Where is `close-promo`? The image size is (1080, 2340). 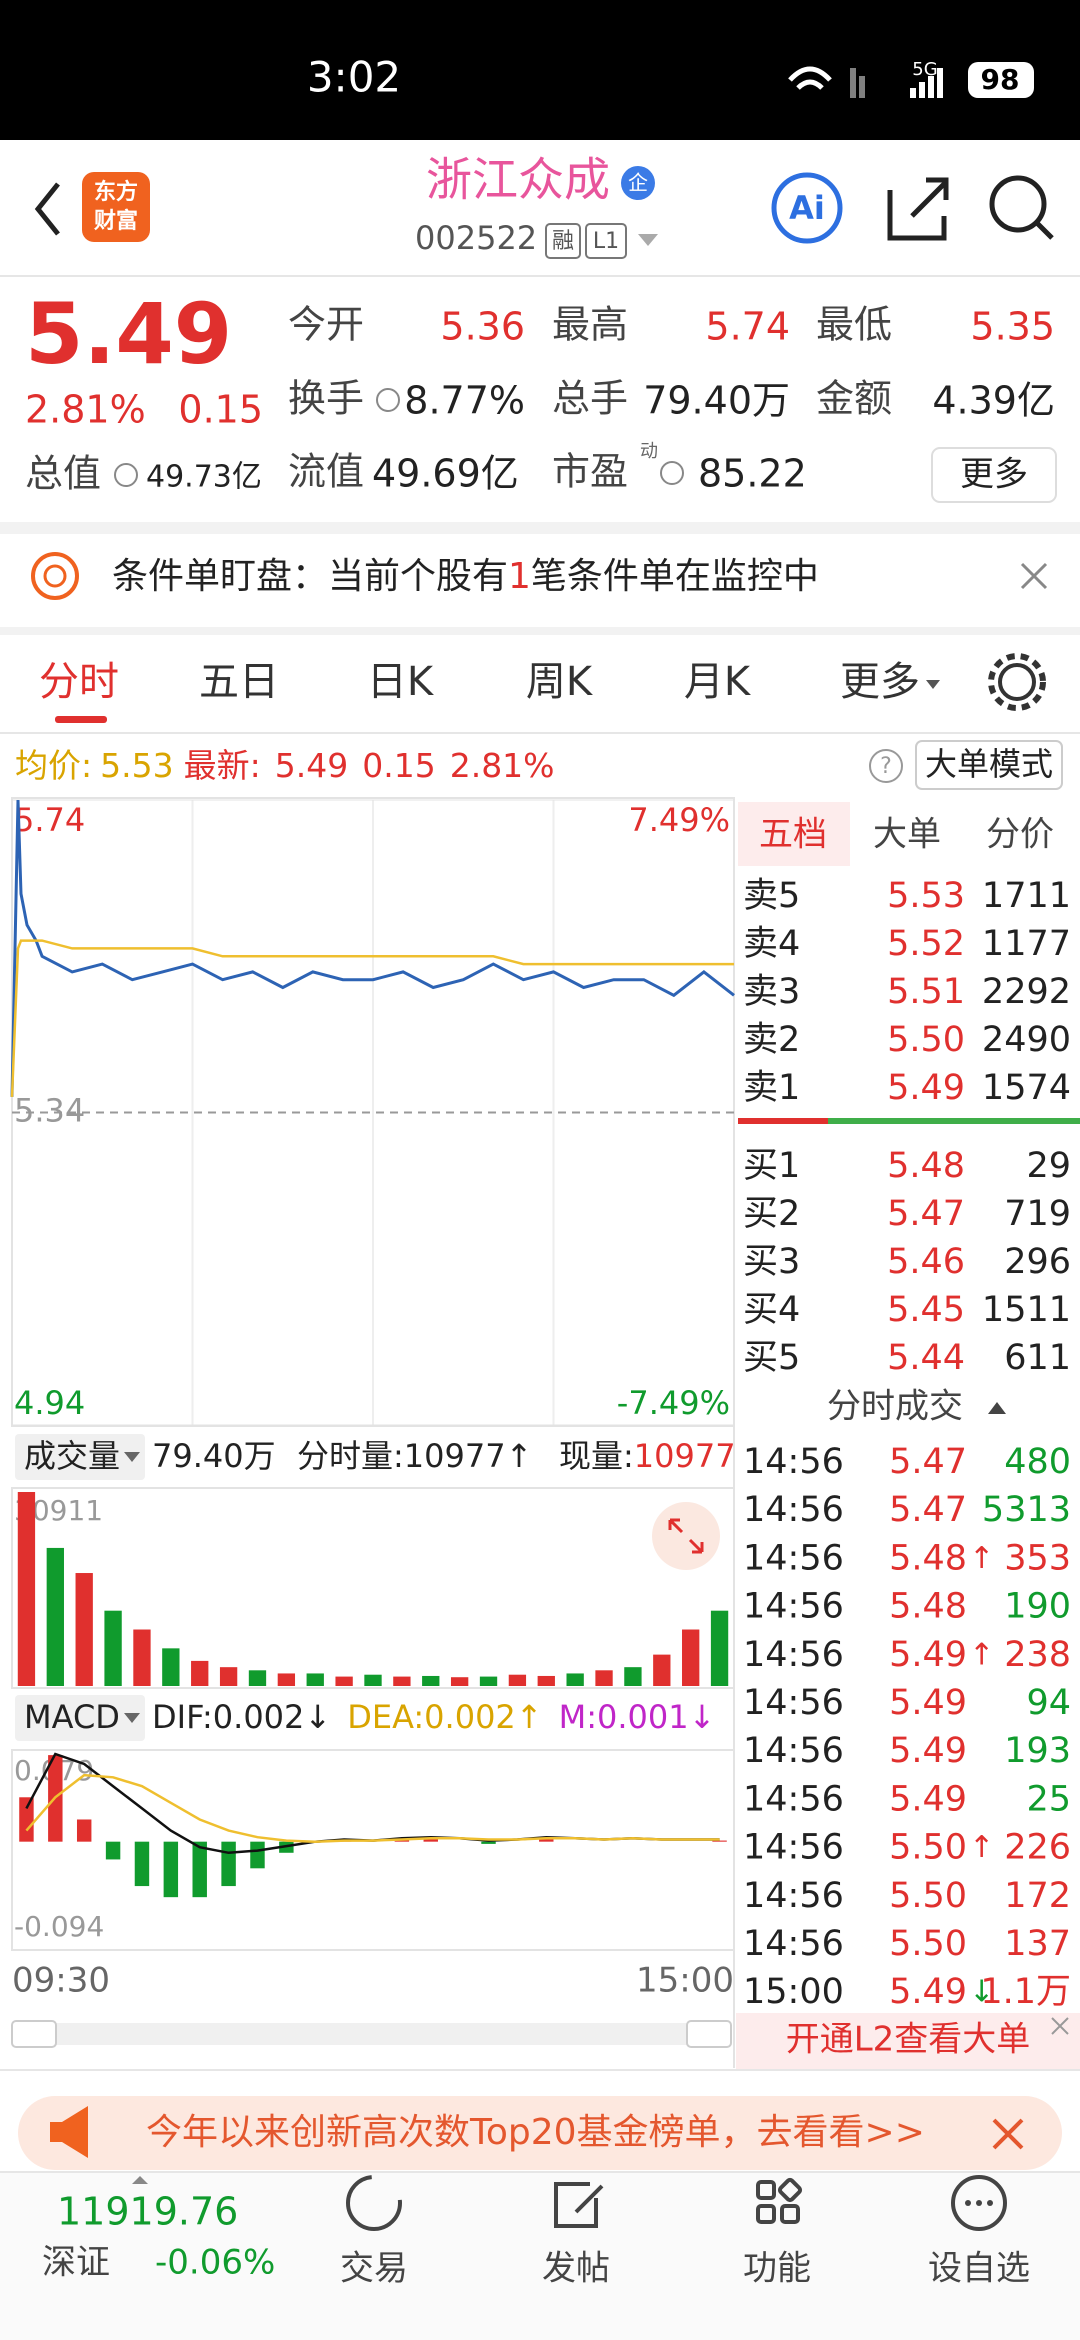
close-promo is located at coordinates (1060, 2026).